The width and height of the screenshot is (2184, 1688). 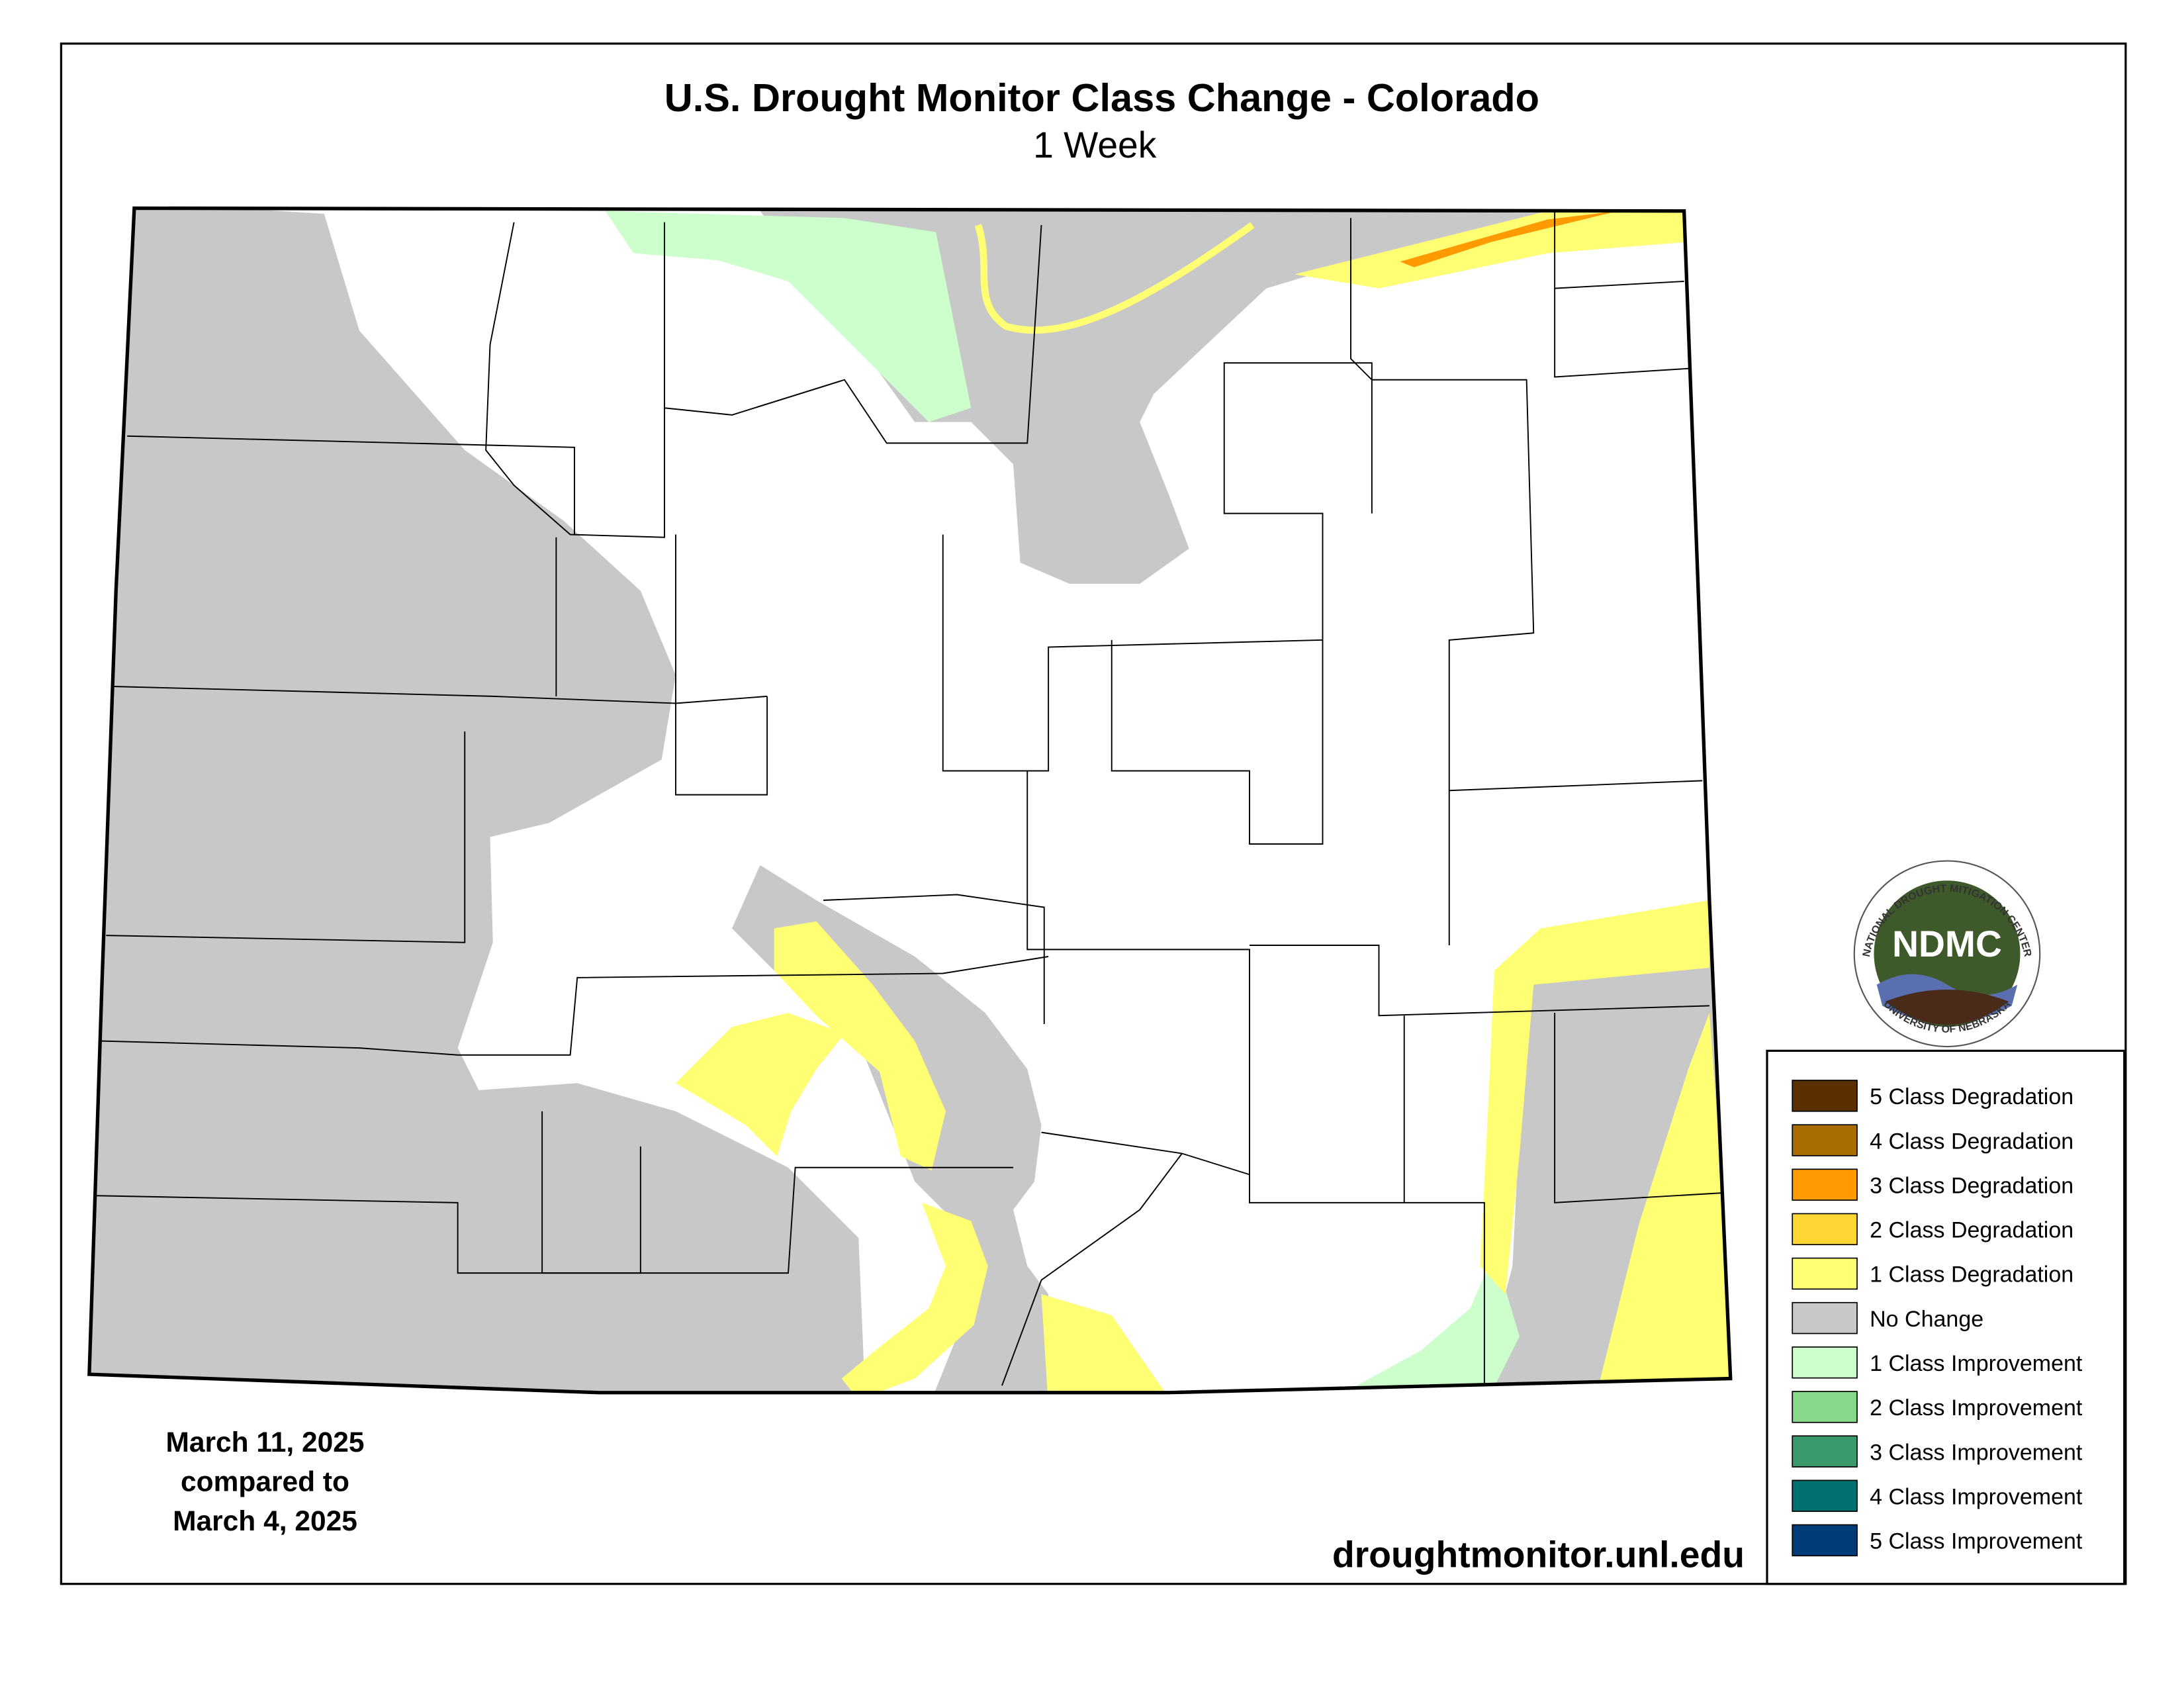 I want to click on legend-label: 2 Class Degradation, so click(x=1971, y=1230).